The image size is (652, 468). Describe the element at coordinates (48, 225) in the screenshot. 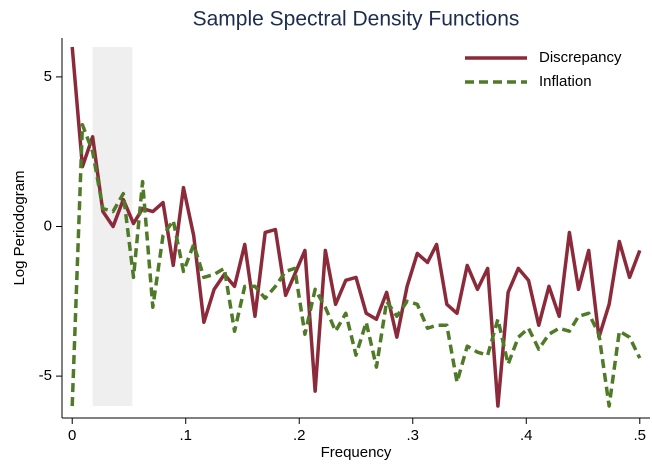

I see `y-tick-label: 0` at that location.